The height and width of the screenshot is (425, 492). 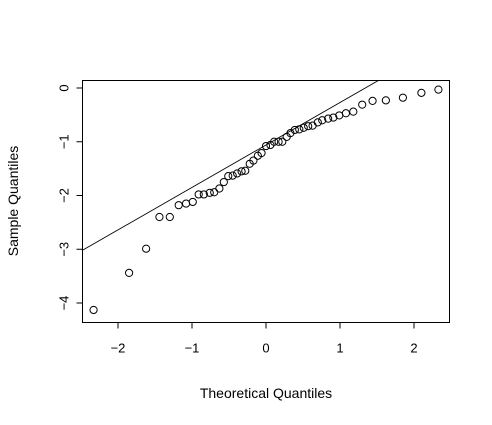 I want to click on y-tick-label: −2, so click(x=64, y=195).